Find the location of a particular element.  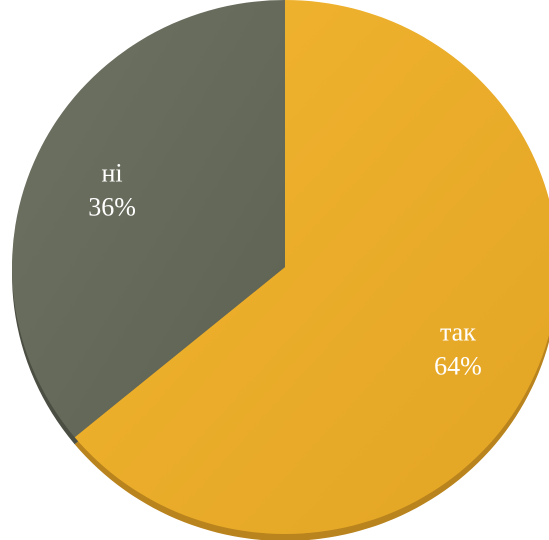

slice-value-label-0: 64% is located at coordinates (458, 366).